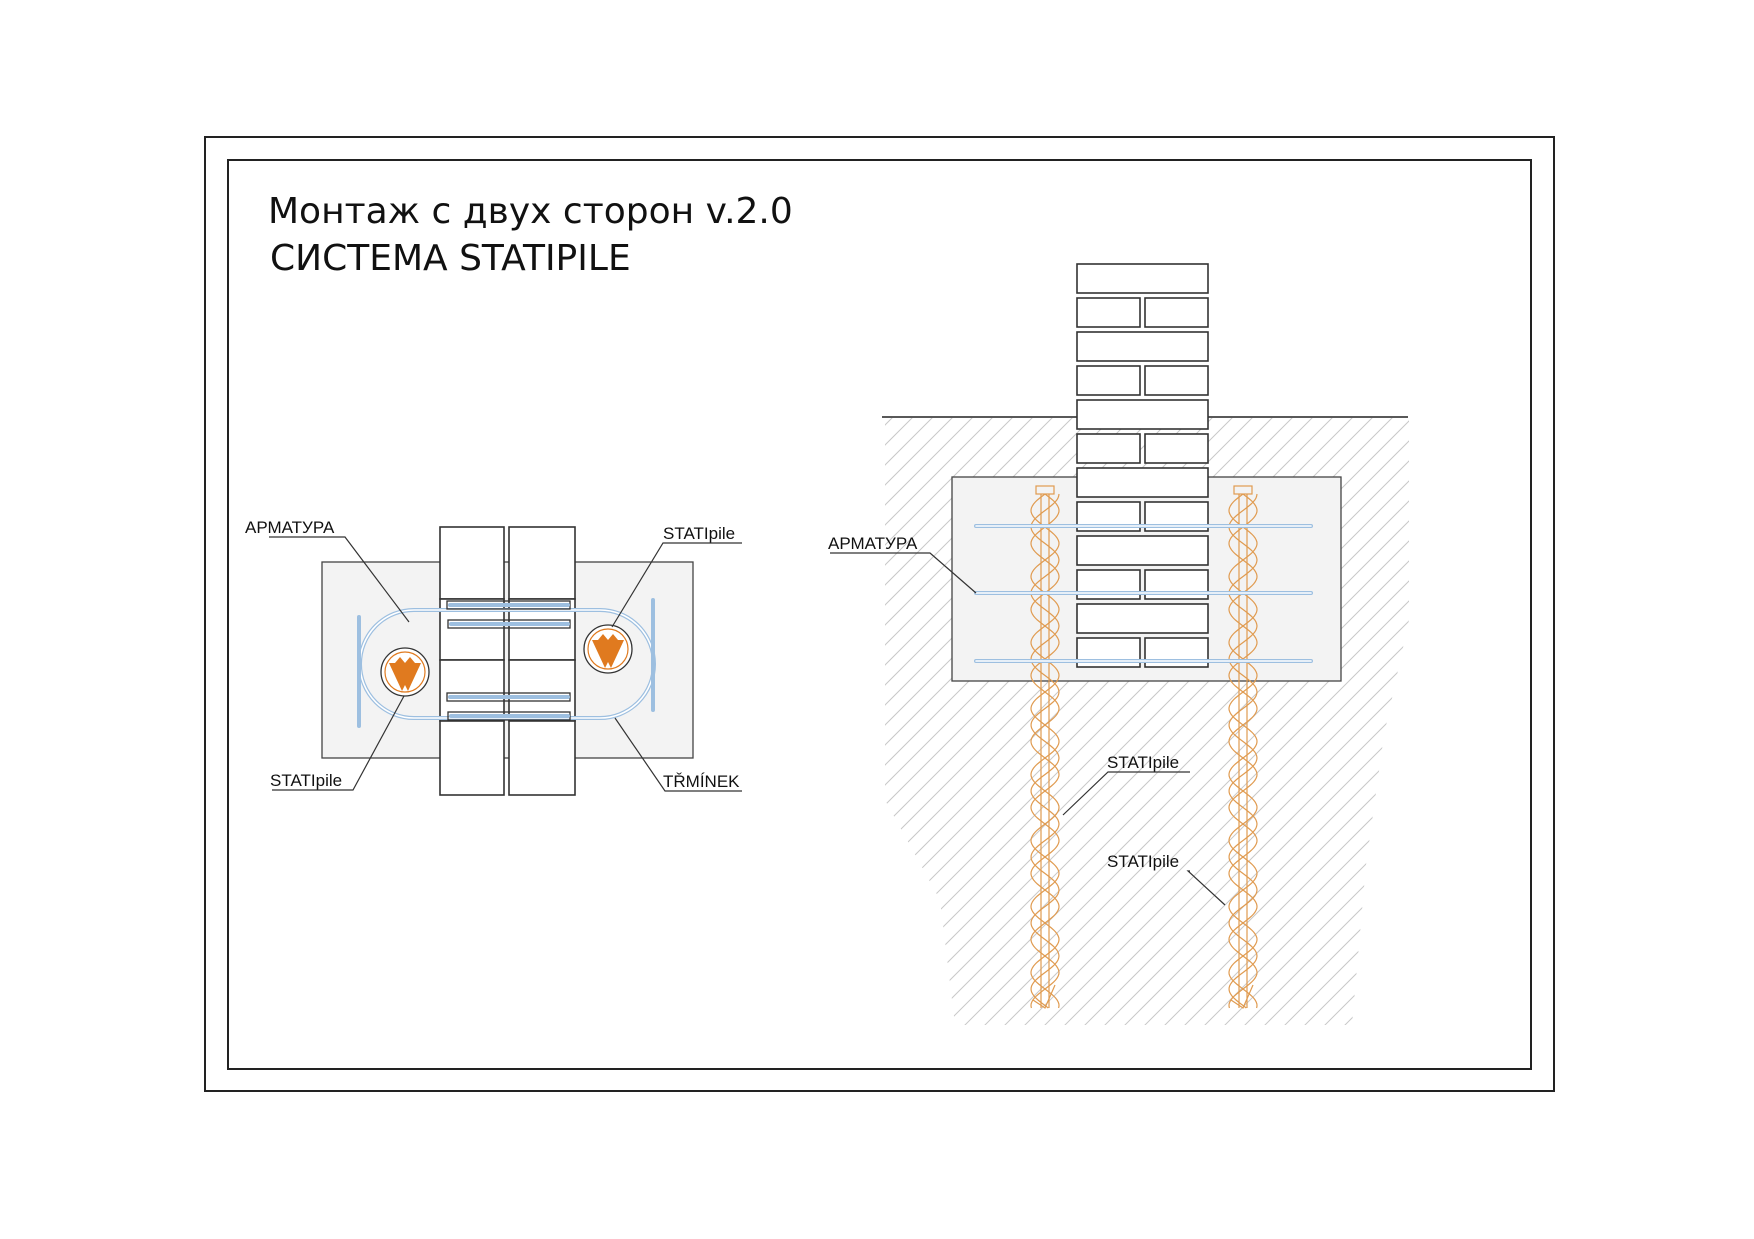 The image size is (1754, 1239). I want to click on section-rebars, so click(1143, 593).